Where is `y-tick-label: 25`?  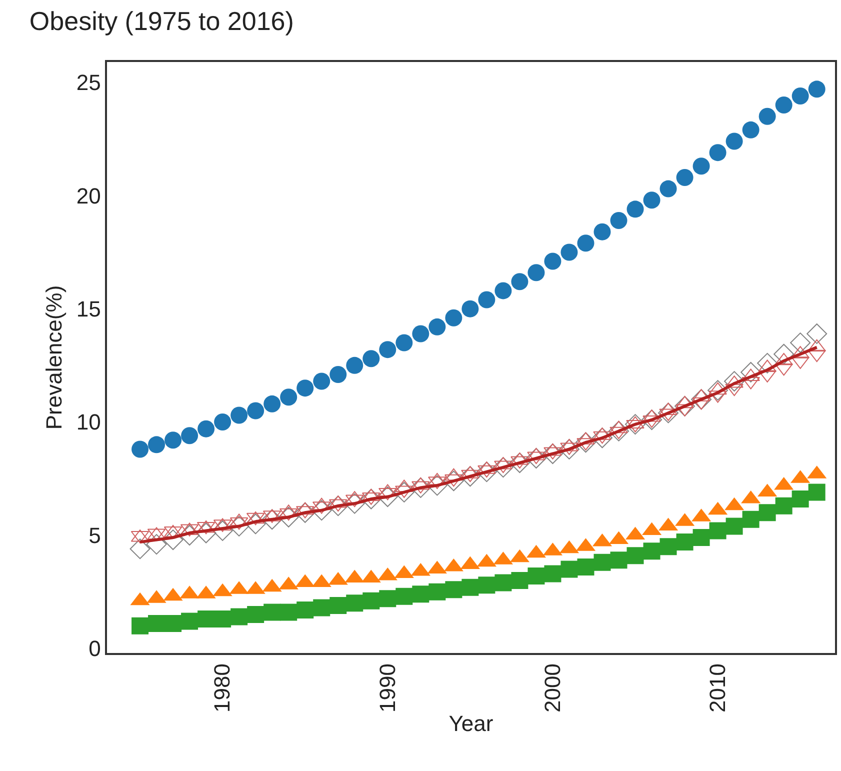
y-tick-label: 25 is located at coordinates (88, 83).